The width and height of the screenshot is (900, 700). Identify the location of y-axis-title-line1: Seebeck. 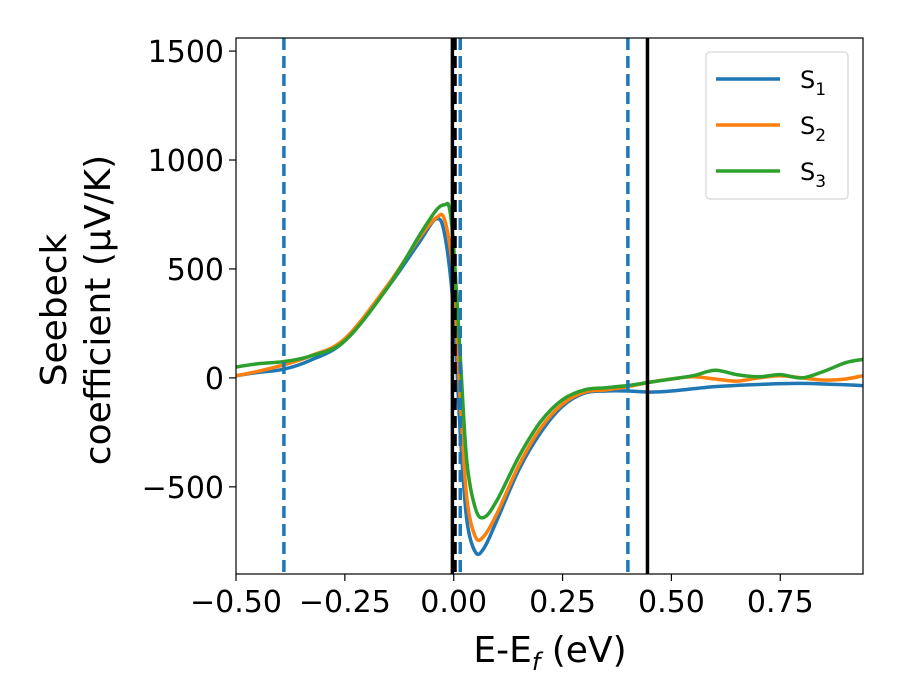
(54, 309).